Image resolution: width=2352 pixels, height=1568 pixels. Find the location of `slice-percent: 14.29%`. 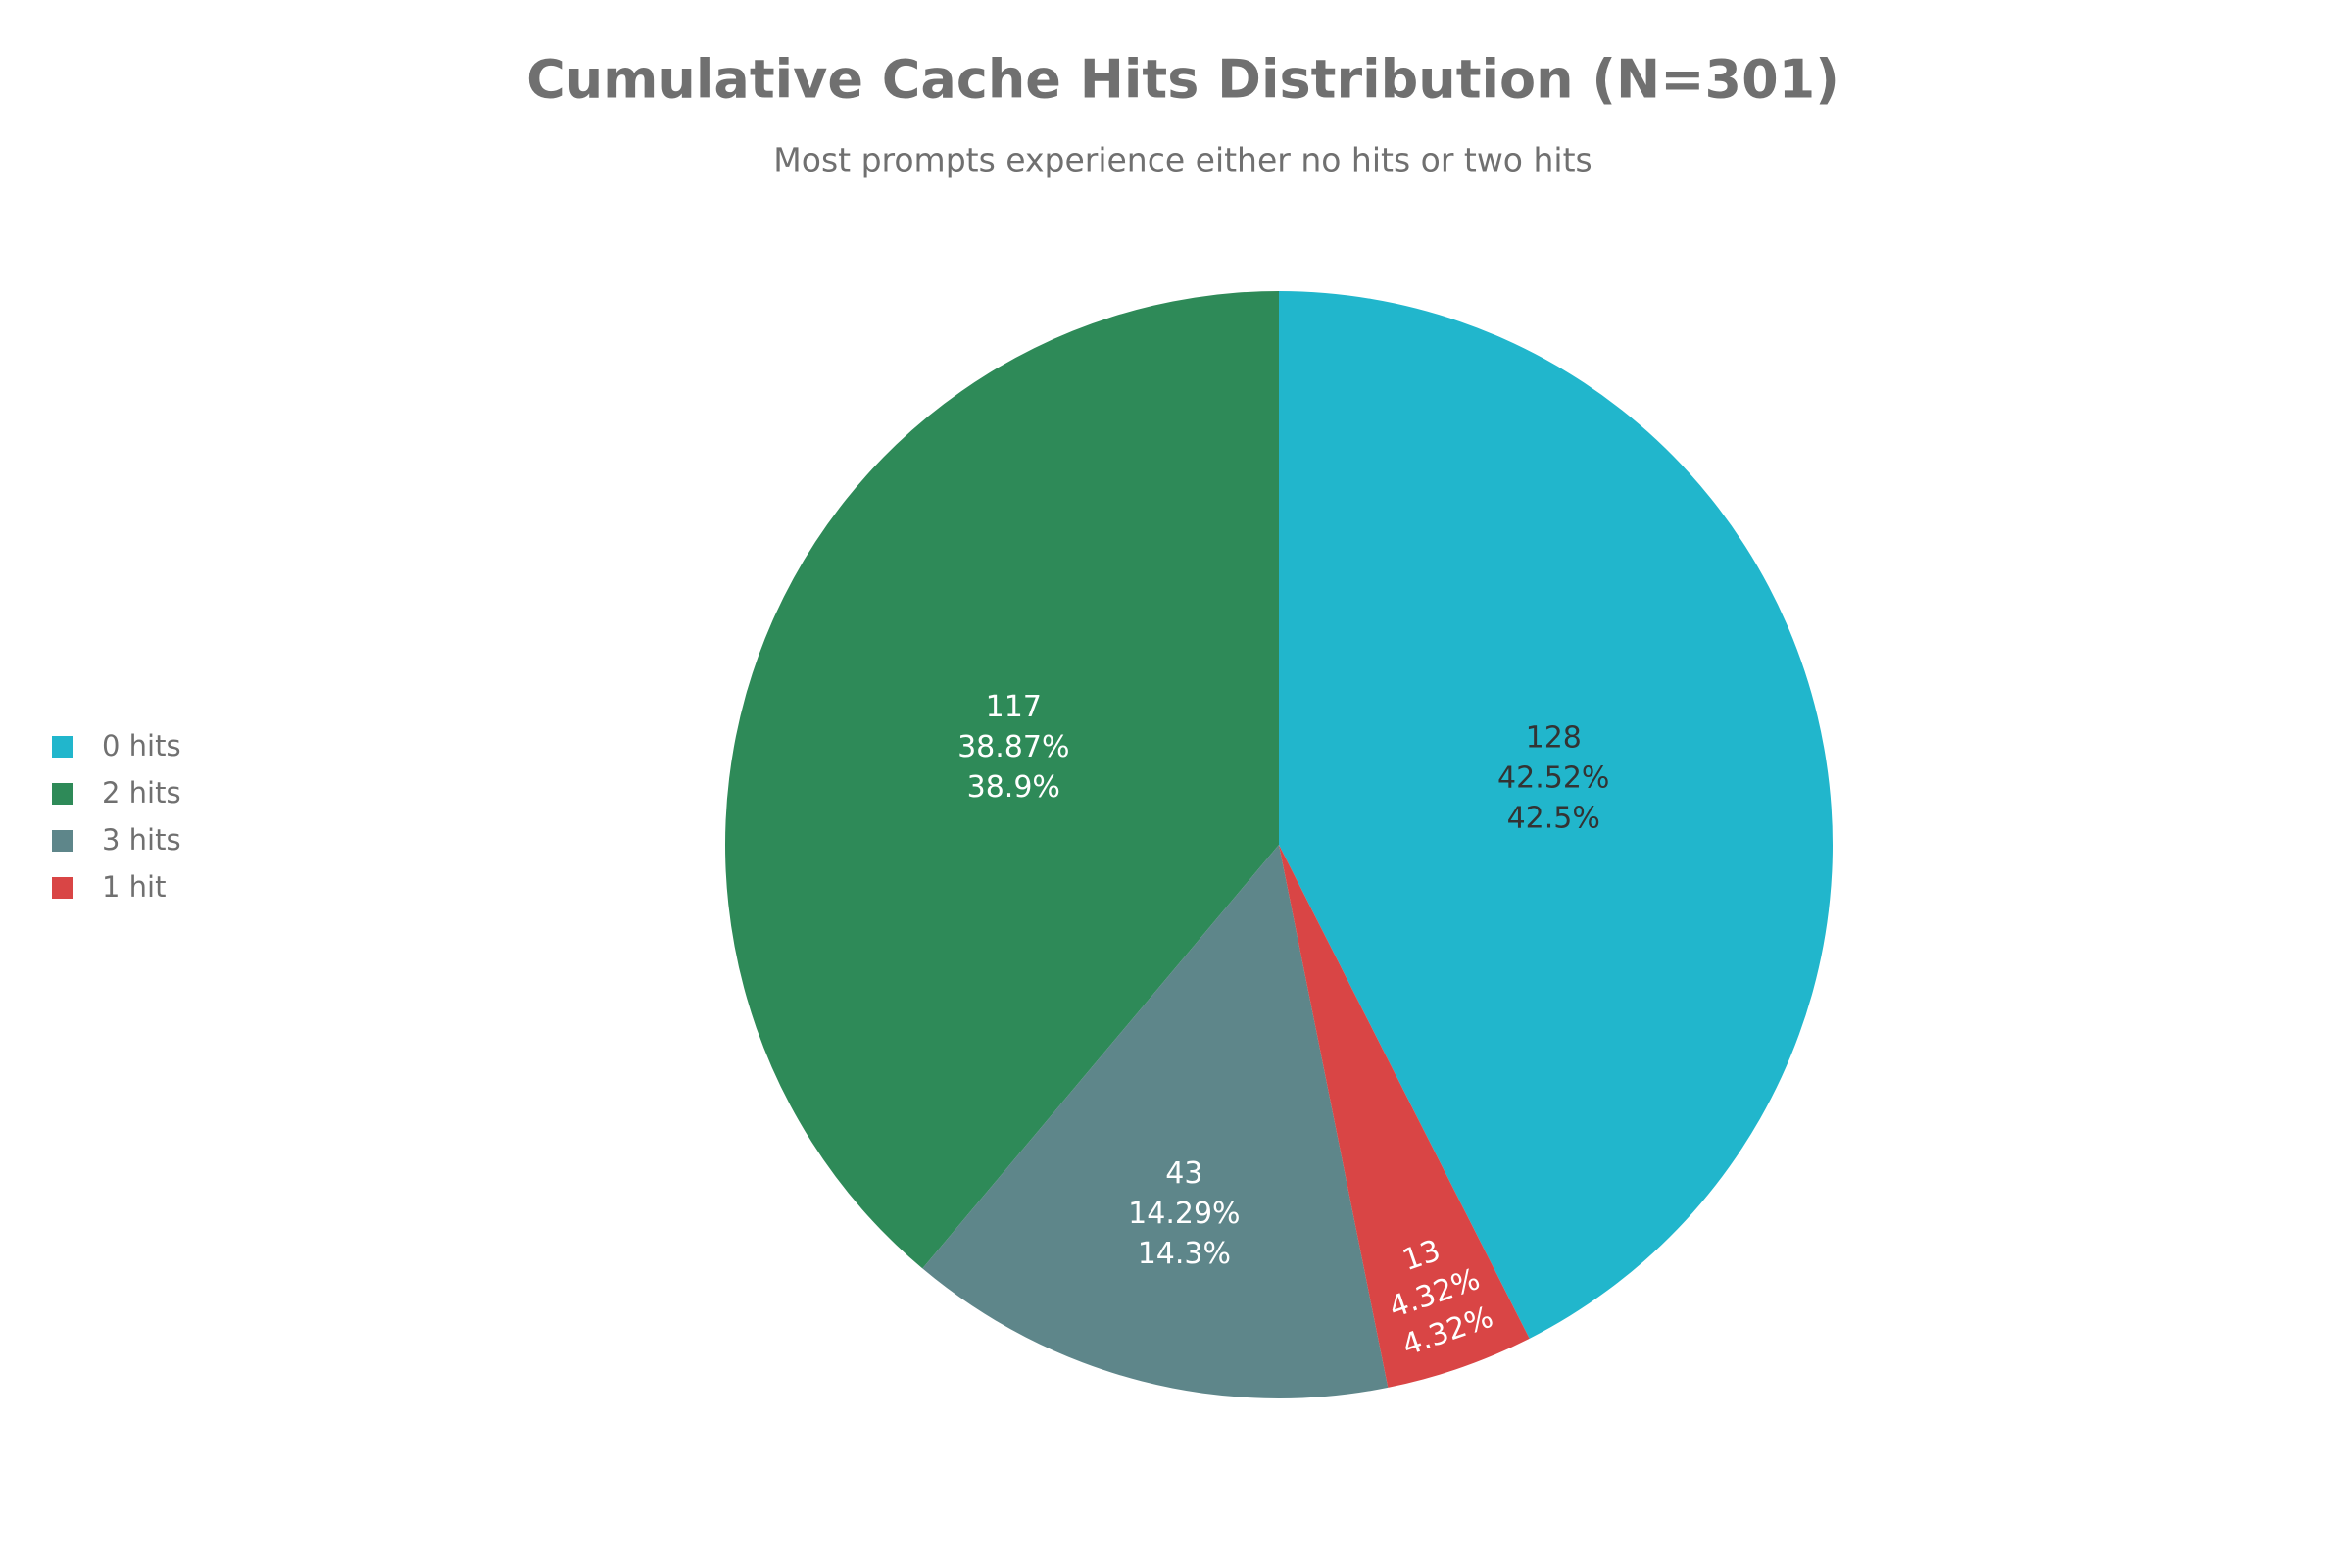

slice-percent: 14.29% is located at coordinates (1184, 1214).